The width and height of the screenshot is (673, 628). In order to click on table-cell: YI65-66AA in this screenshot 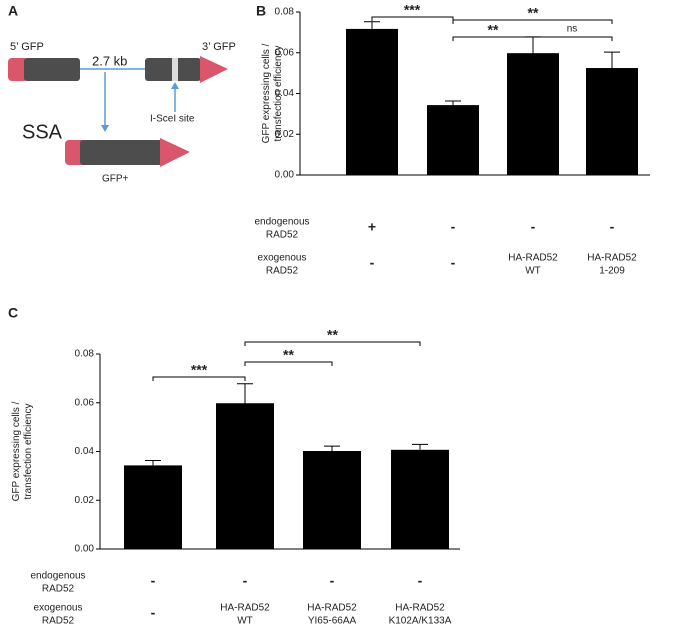, I will do `click(332, 621)`.